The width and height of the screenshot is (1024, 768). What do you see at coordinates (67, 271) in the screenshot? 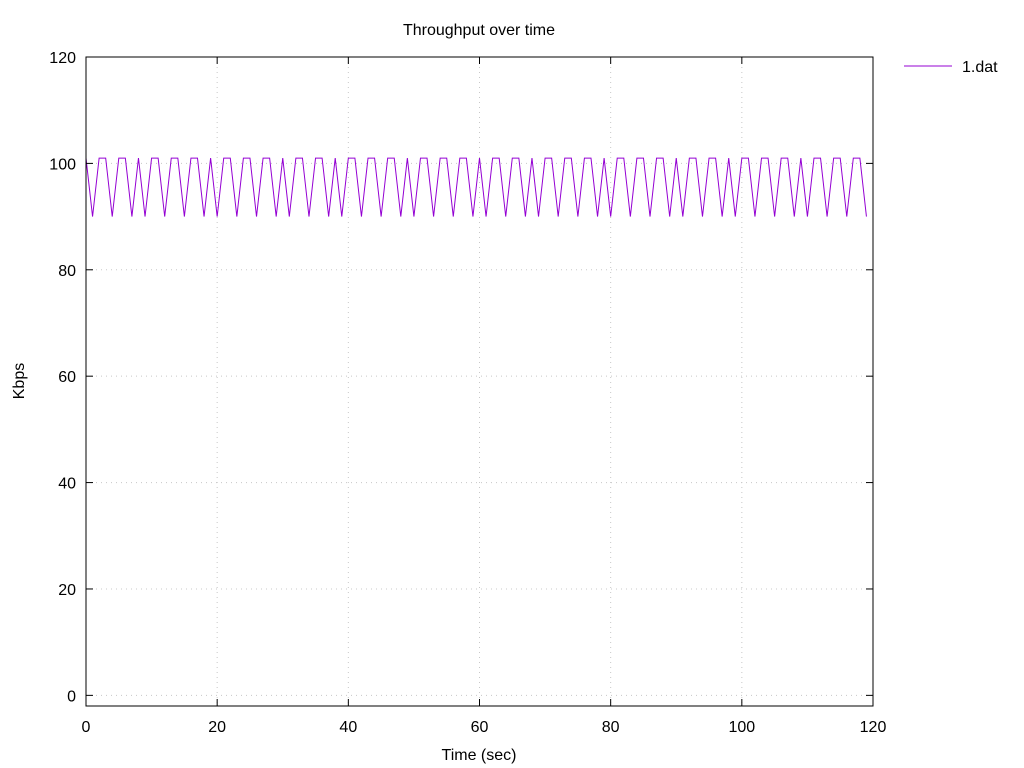
I see `y-tick-label: 80` at bounding box center [67, 271].